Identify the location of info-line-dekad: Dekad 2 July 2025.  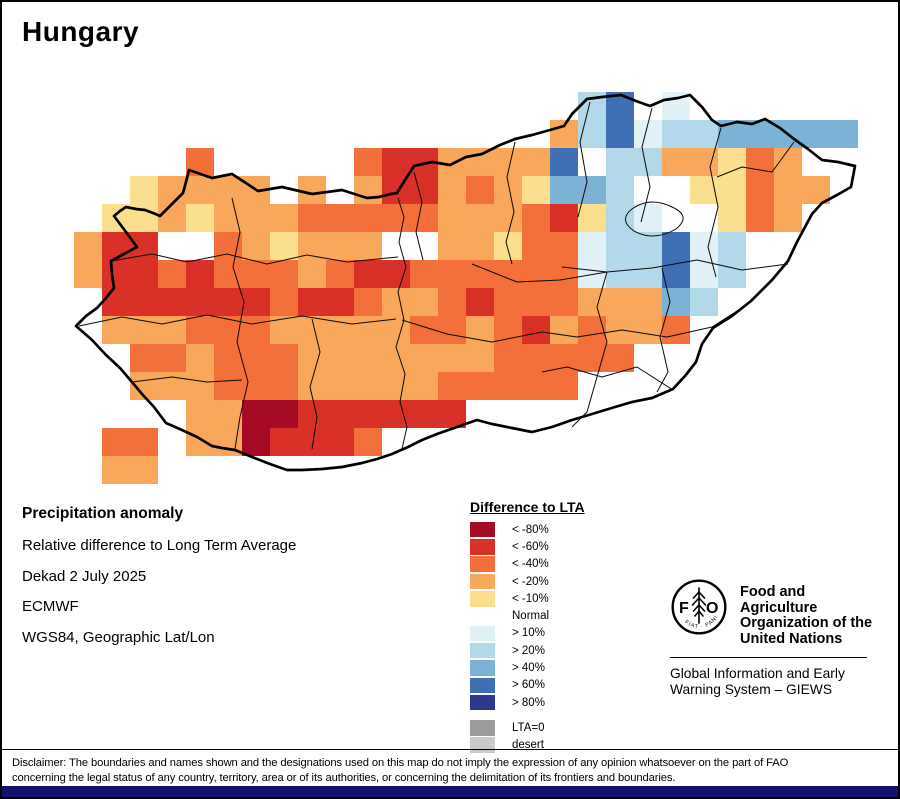
(84, 576).